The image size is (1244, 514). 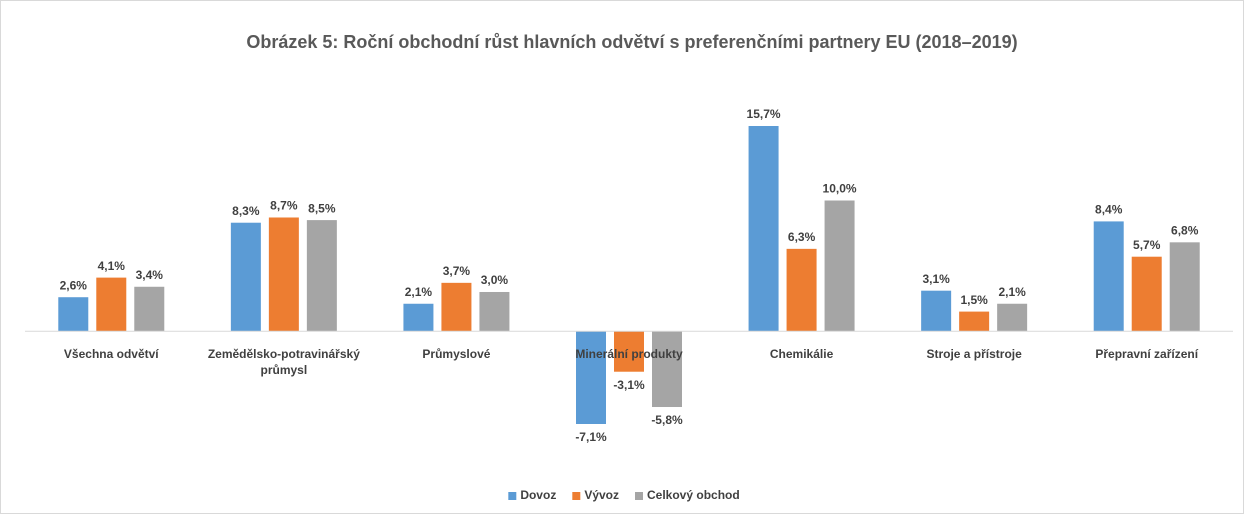 I want to click on data-label: 4,1%, so click(x=112, y=266).